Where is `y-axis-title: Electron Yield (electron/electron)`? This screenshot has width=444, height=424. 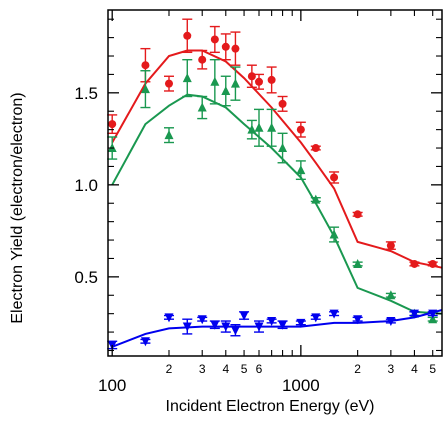
y-axis-title: Electron Yield (electron/electron) is located at coordinates (17, 207).